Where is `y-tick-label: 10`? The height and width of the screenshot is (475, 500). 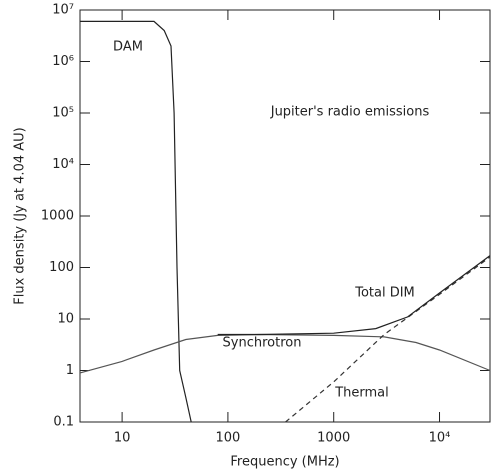
y-tick-label: 10 is located at coordinates (65, 319).